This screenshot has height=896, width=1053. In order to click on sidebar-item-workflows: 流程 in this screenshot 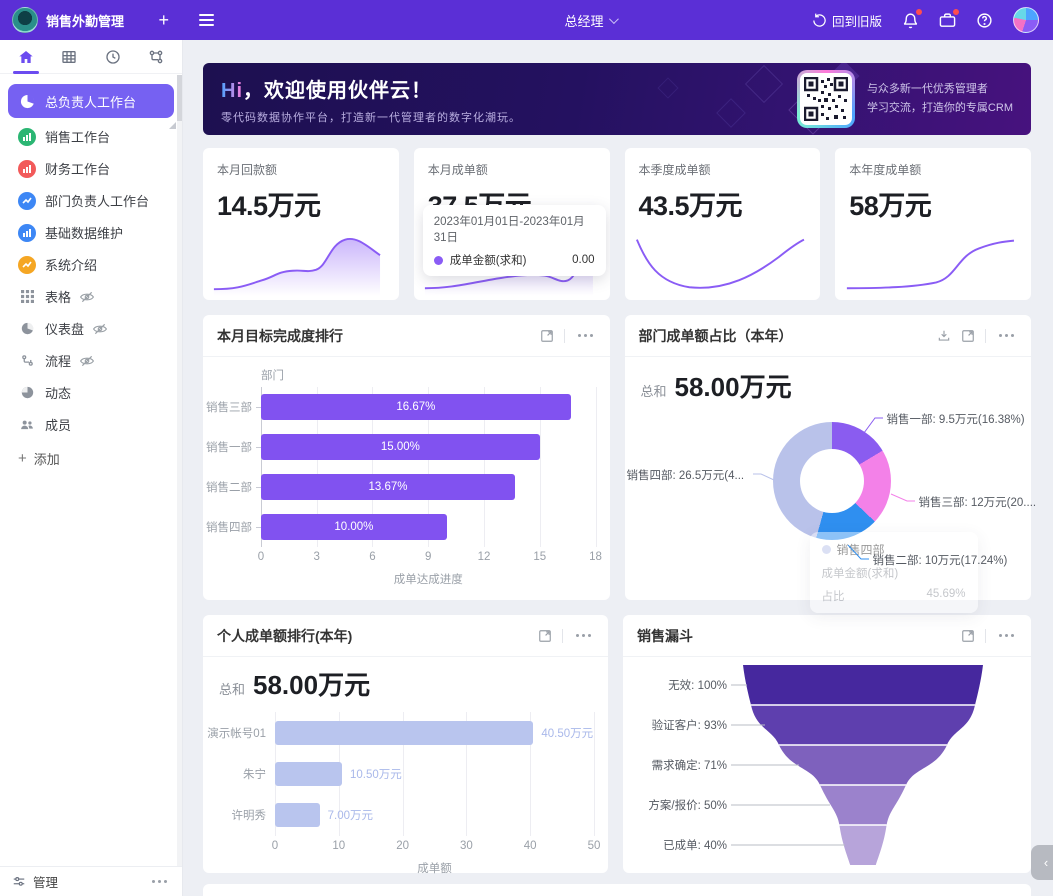, I will do `click(91, 360)`.